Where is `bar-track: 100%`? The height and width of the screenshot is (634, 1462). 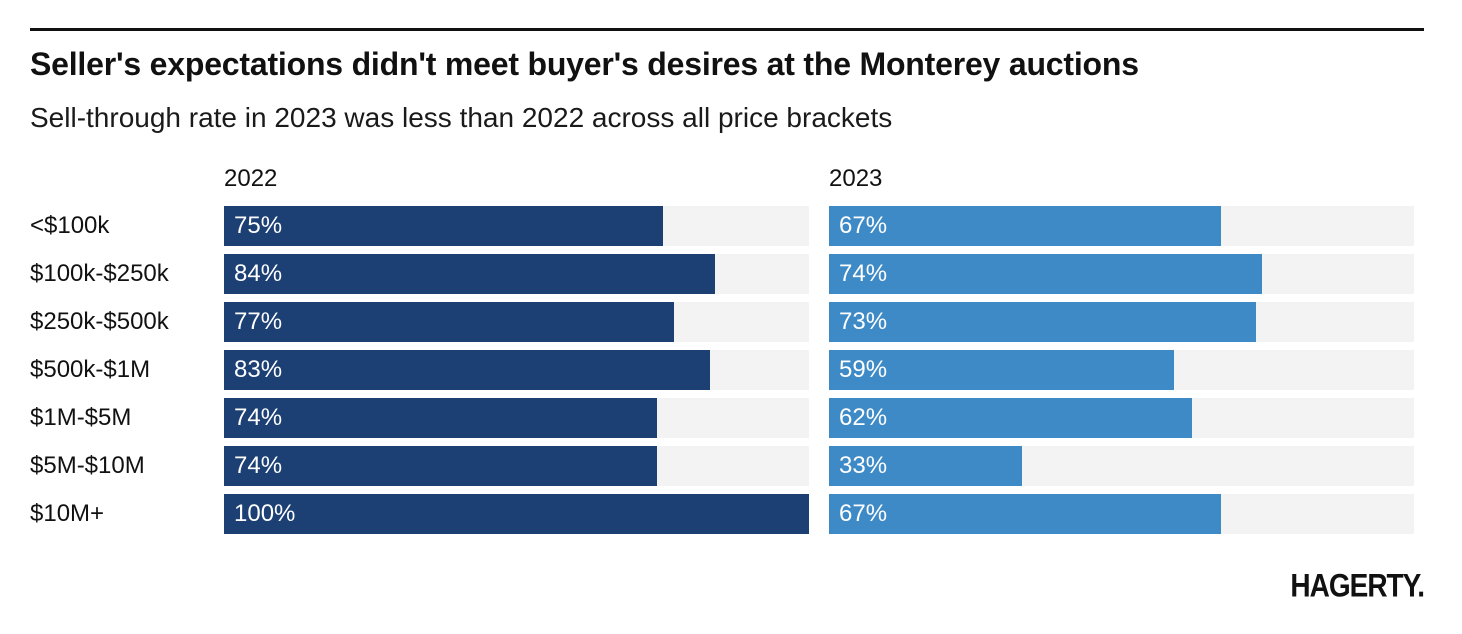
bar-track: 100% is located at coordinates (516, 514).